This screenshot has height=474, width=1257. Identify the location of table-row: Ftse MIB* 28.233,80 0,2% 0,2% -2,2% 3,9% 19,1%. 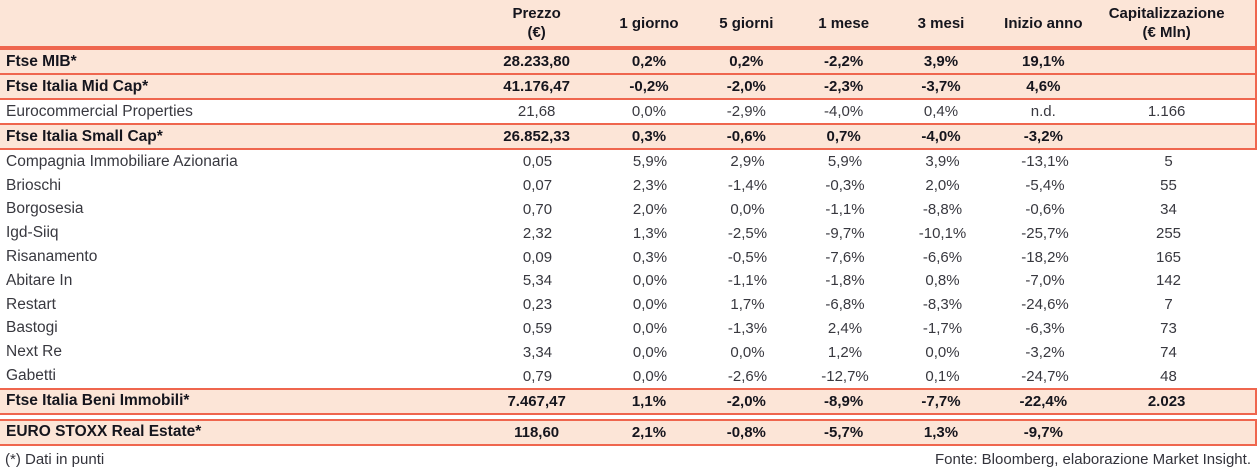
(627, 61).